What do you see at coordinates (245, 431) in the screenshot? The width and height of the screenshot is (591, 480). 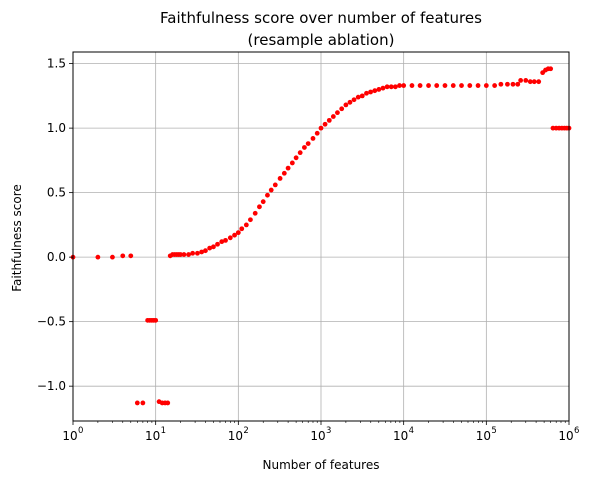 I see `x-tick-exponent: 2` at bounding box center [245, 431].